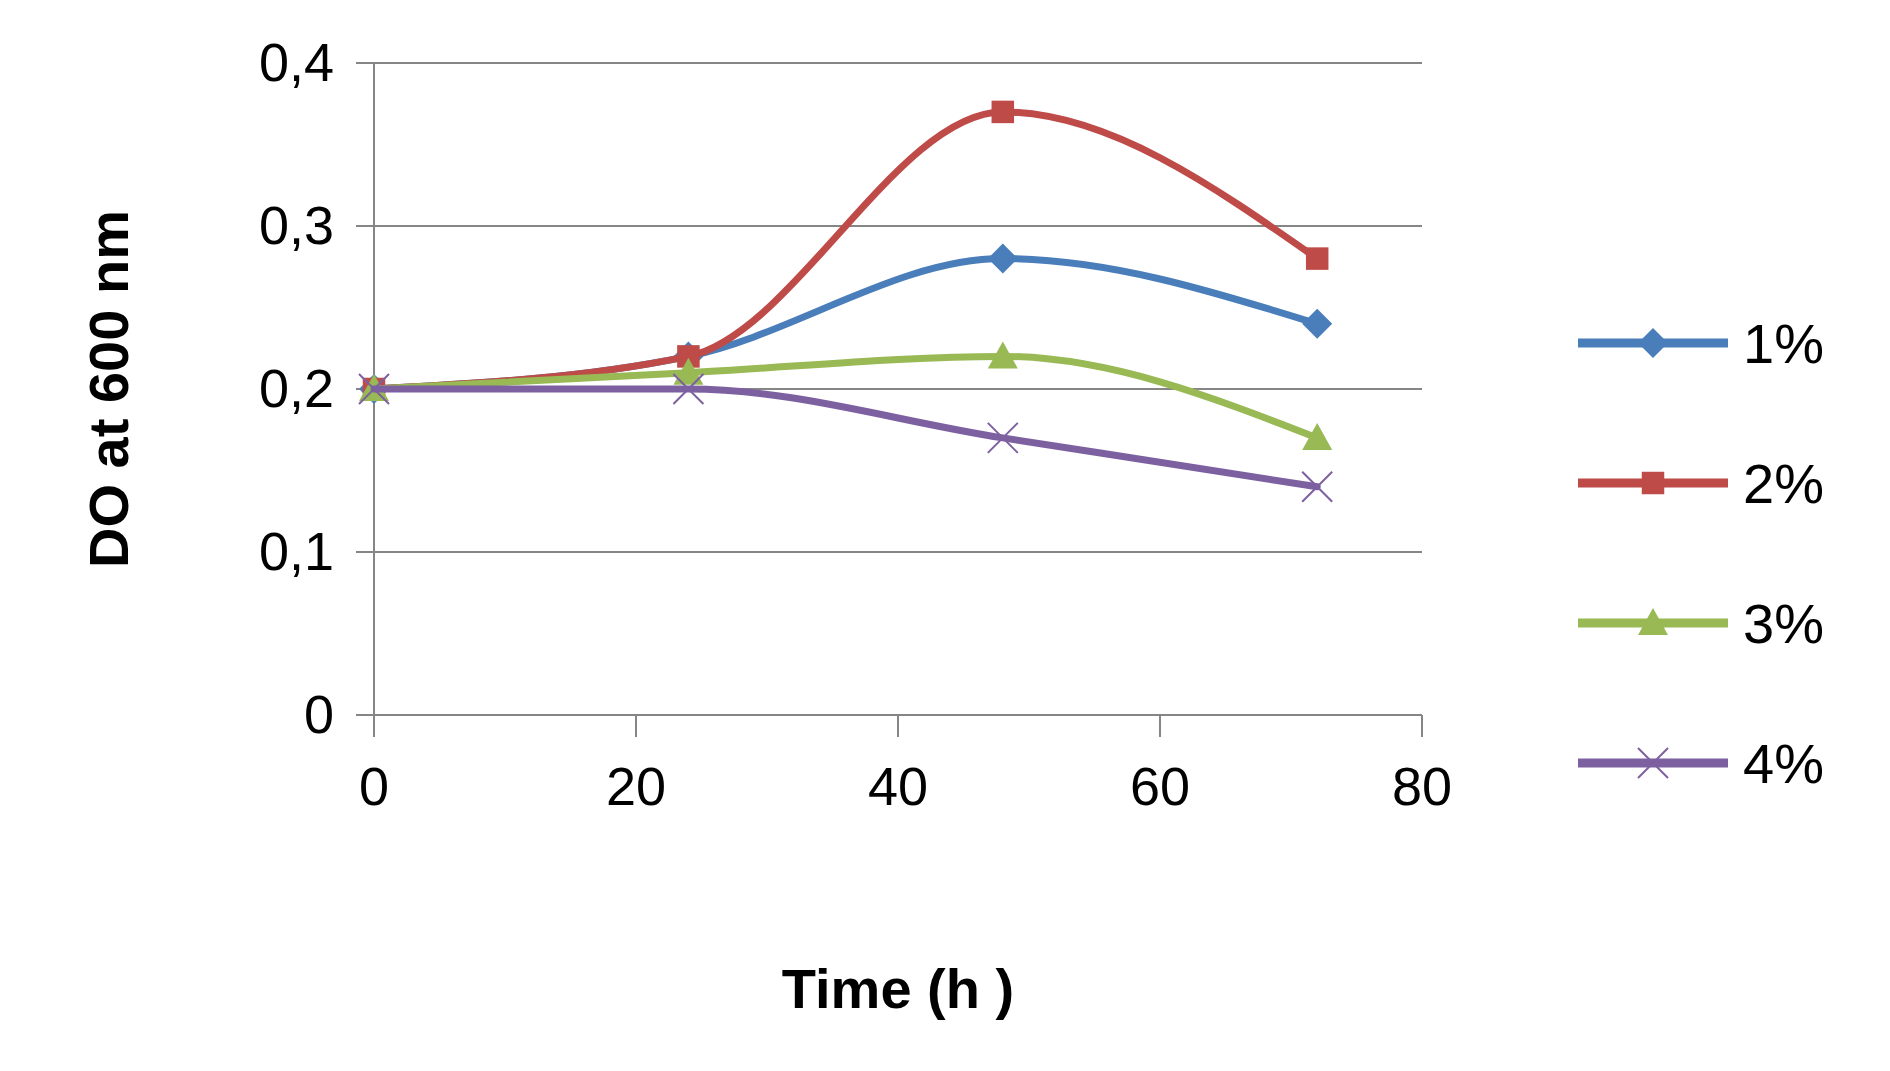 Image resolution: width=1890 pixels, height=1071 pixels. I want to click on y-tick-label: 0,4, so click(296, 62).